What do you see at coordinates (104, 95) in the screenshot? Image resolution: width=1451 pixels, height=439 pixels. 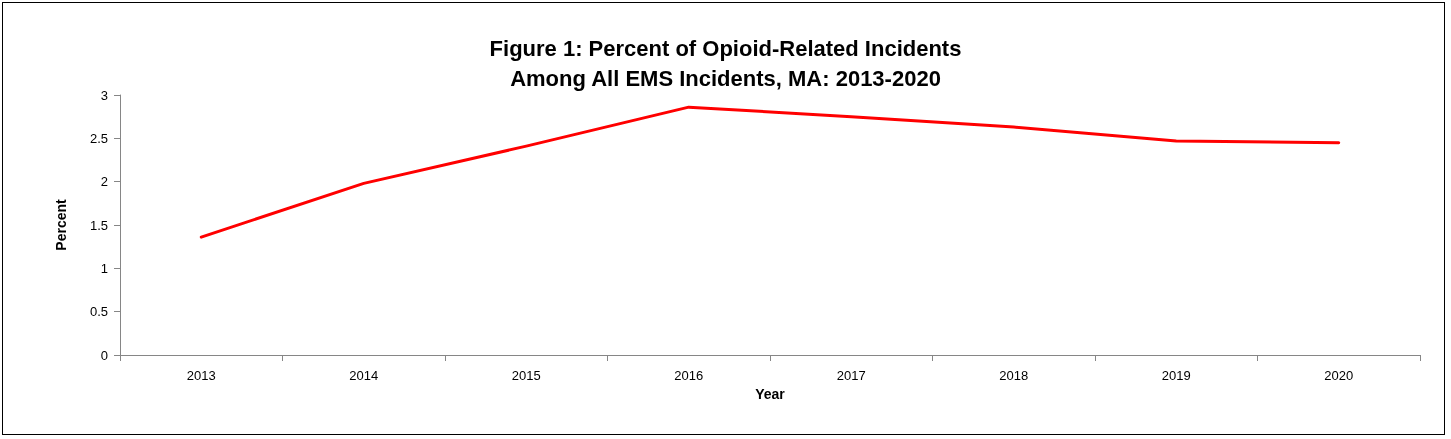 I see `y-tick-label: 3` at bounding box center [104, 95].